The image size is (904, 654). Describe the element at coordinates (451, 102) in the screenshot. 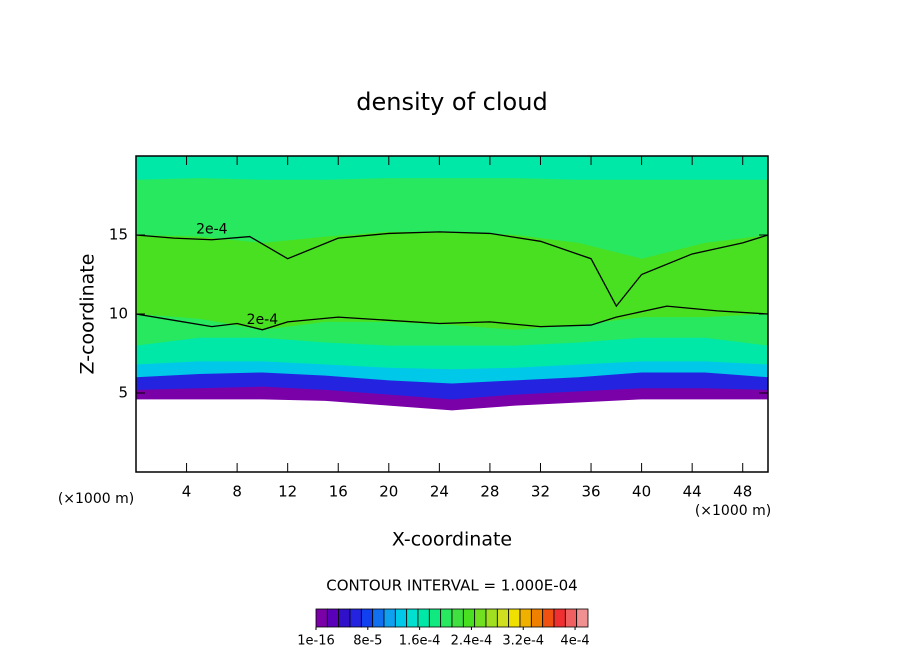

I see `chart-title: density of cloud` at that location.